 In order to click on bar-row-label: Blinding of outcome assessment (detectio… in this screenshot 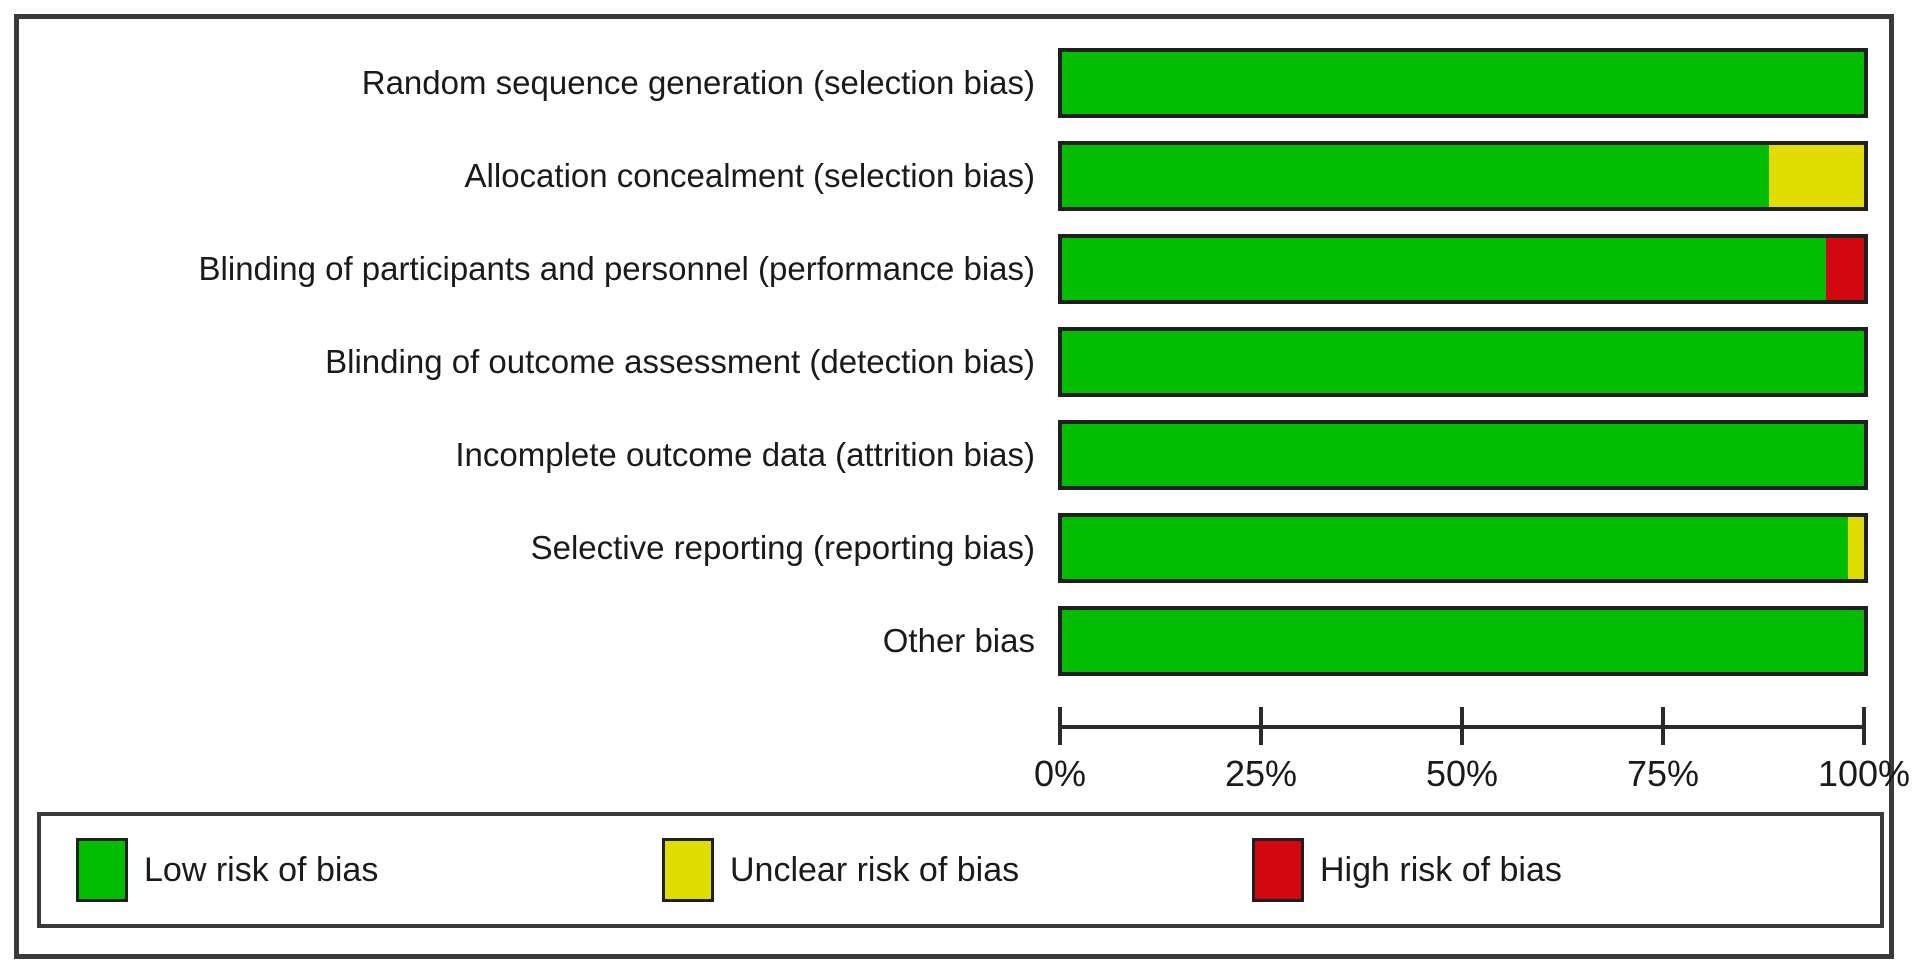, I will do `click(680, 361)`.